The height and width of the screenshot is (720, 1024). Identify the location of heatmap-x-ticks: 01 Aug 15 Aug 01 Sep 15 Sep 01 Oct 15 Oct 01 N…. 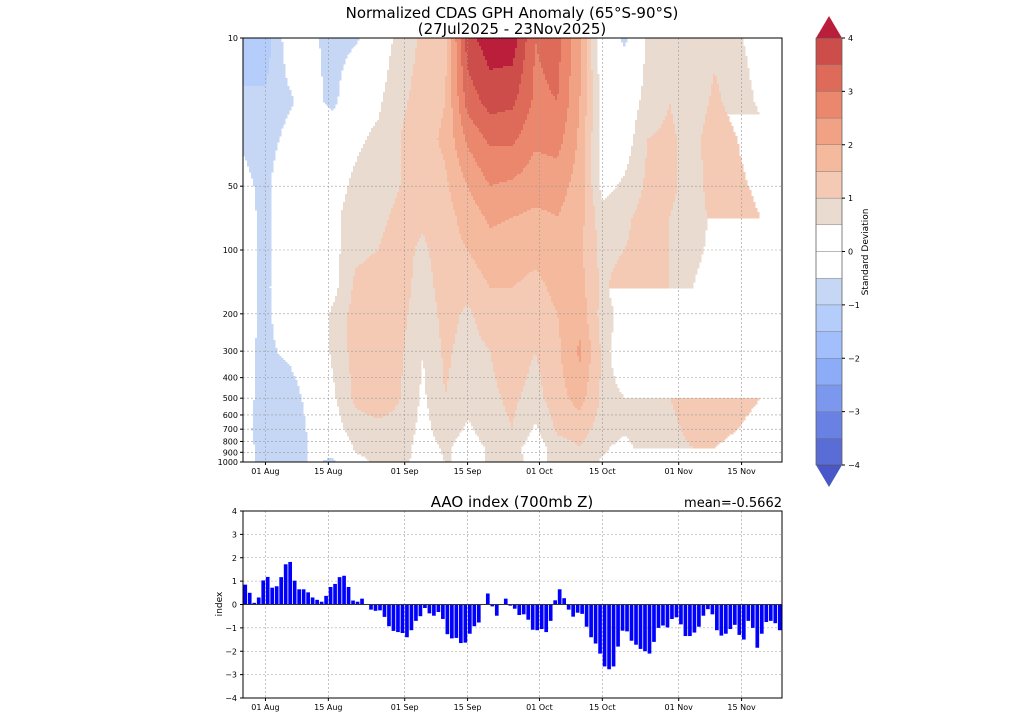
(503, 469).